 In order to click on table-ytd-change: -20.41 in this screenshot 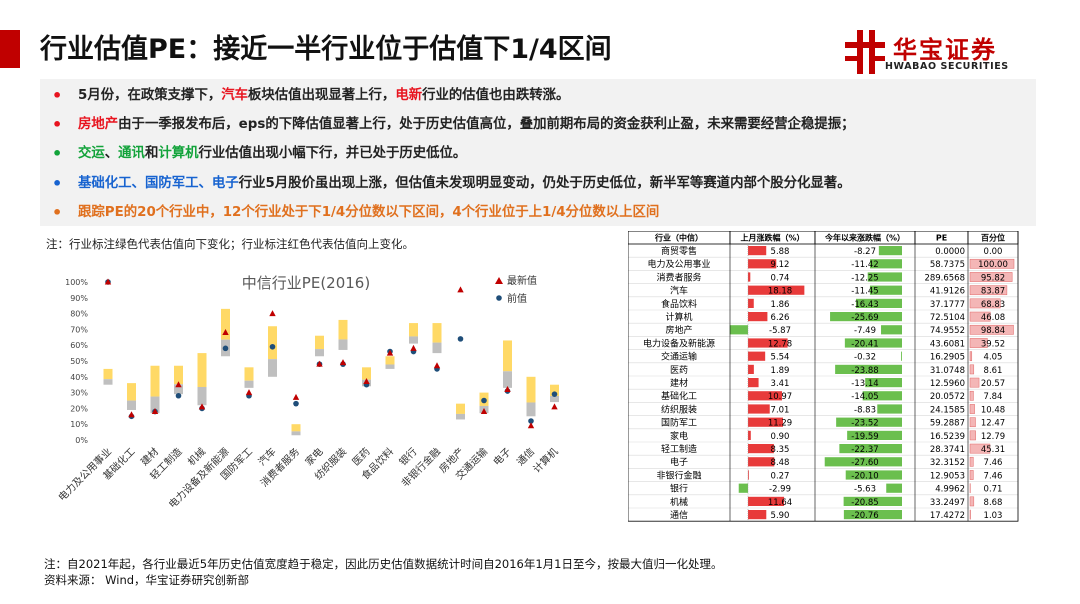, I will do `click(864, 344)`.